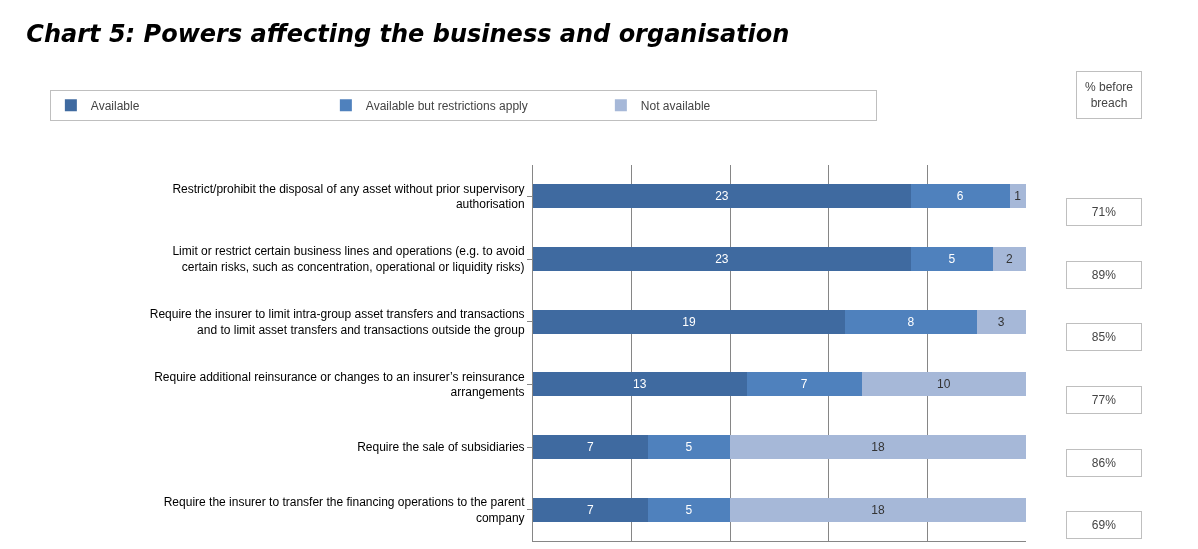 This screenshot has height=549, width=1198. I want to click on data-label: 3, so click(1001, 321).